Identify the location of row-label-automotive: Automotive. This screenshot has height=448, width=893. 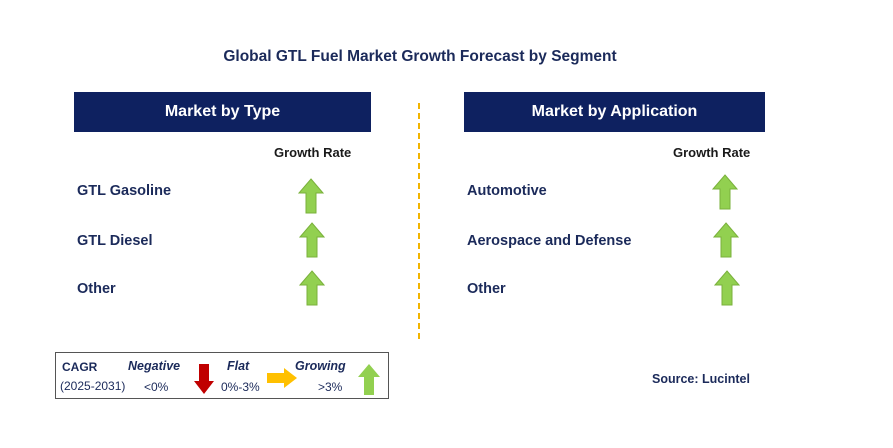
(507, 191).